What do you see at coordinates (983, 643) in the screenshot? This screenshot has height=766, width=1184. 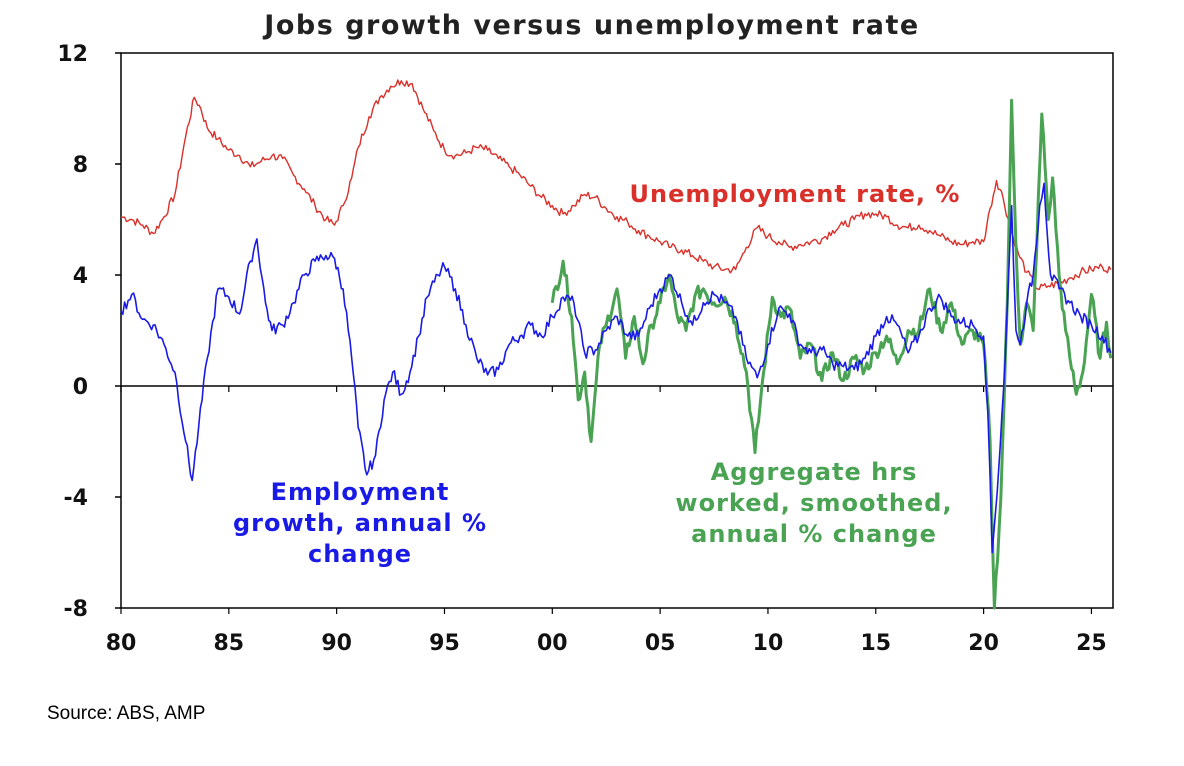 I see `x-tick-label: 20` at bounding box center [983, 643].